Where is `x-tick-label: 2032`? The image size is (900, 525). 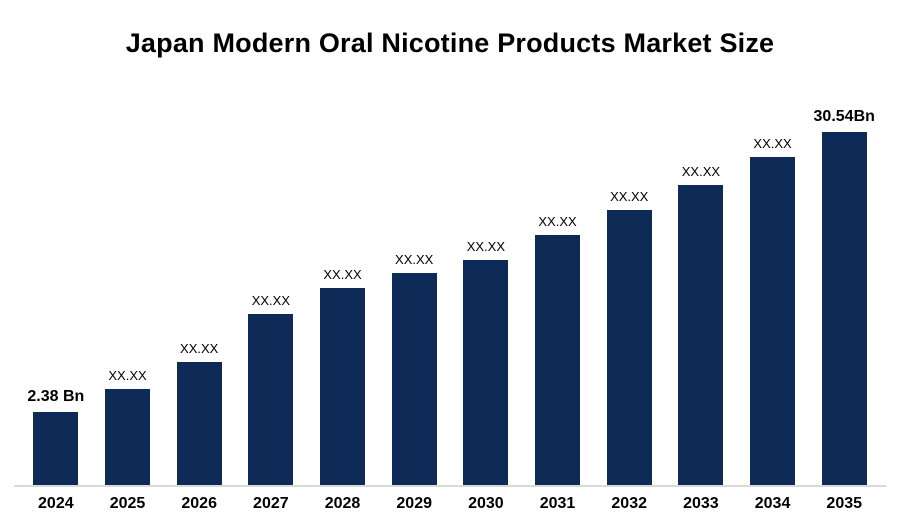
x-tick-label: 2032 is located at coordinates (629, 503).